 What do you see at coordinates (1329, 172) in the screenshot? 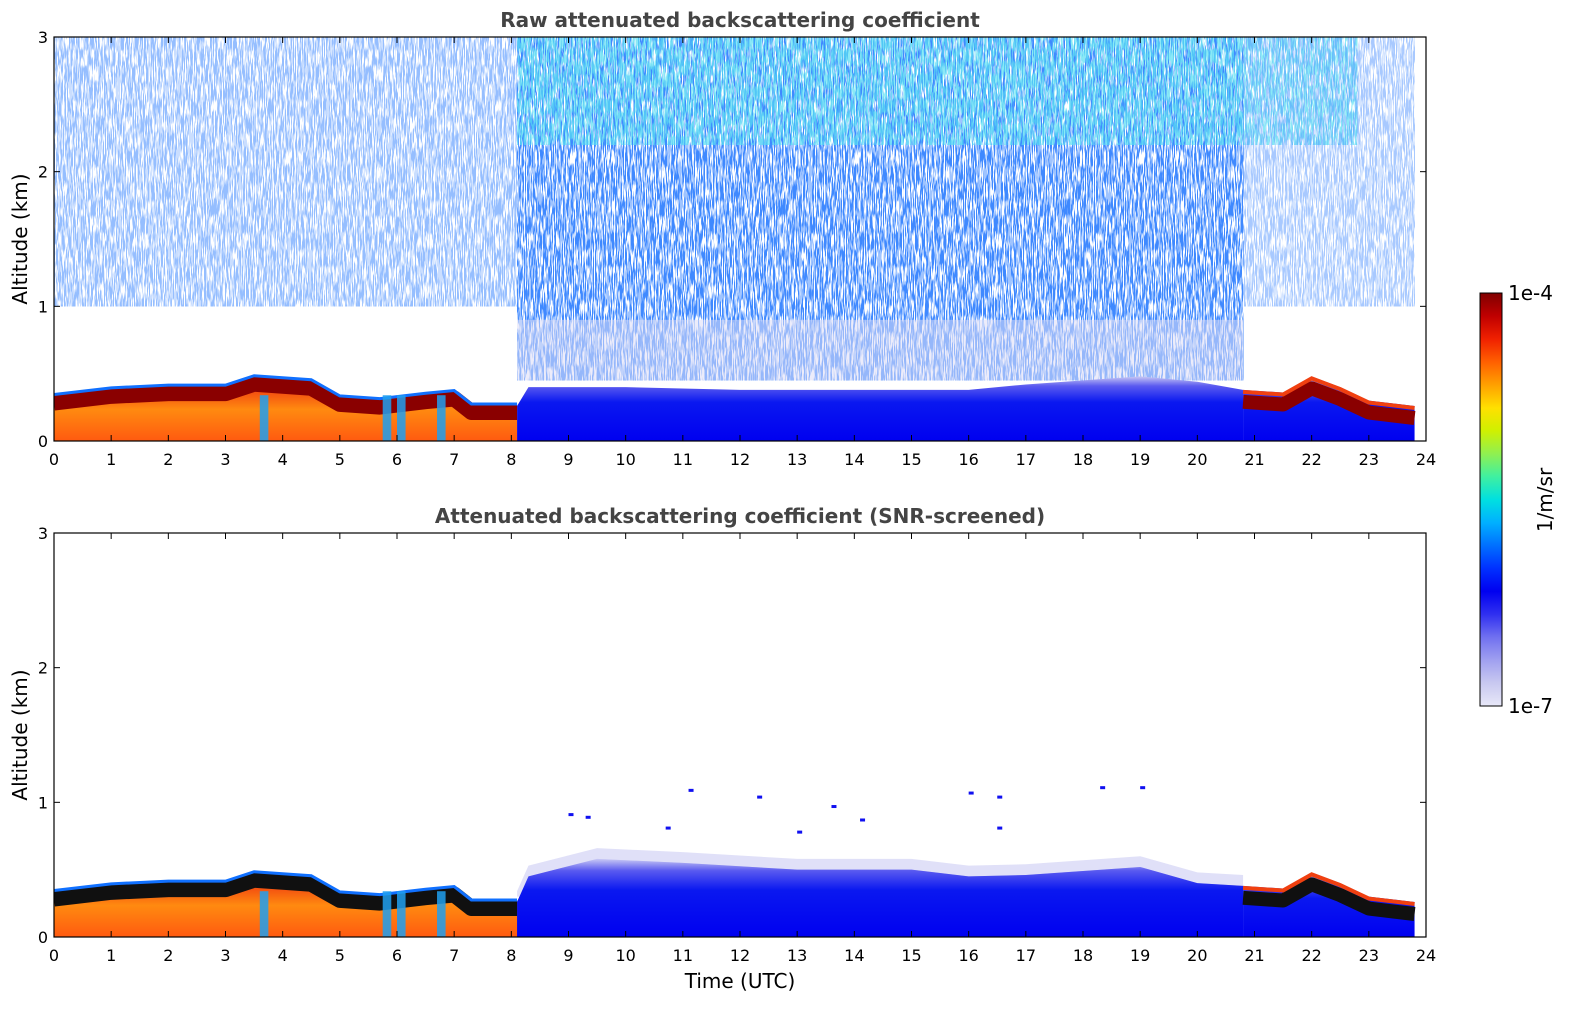
I see `noise-region-right` at bounding box center [1329, 172].